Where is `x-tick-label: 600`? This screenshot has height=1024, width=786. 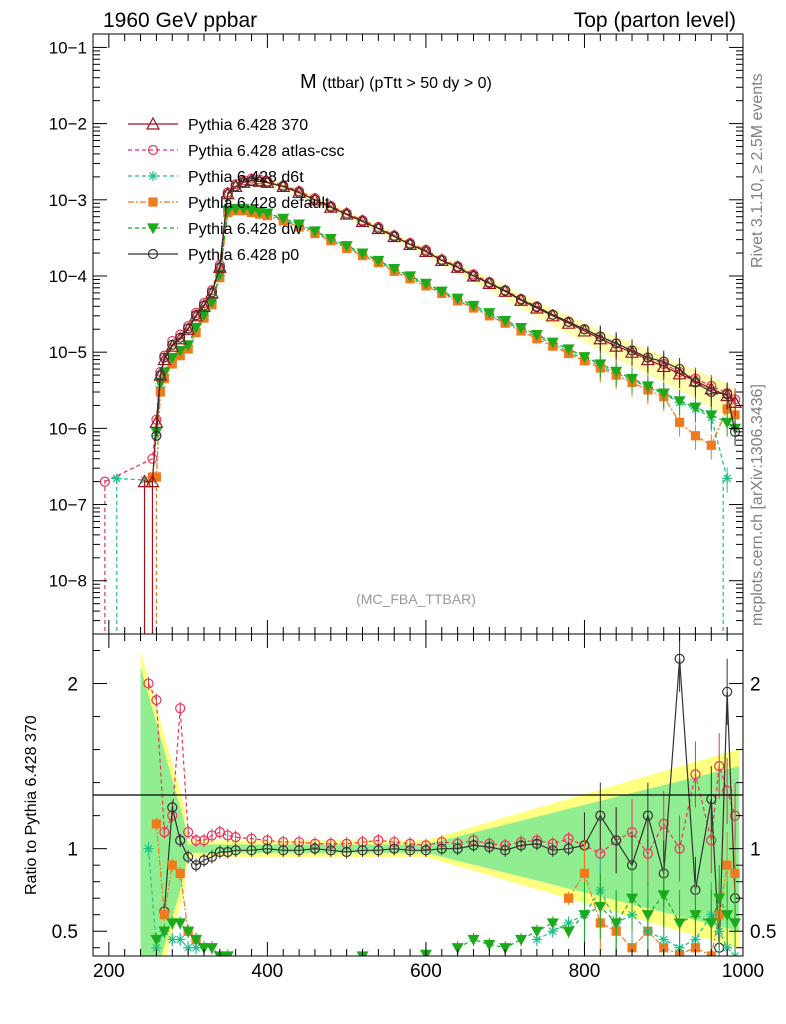
x-tick-label: 600 is located at coordinates (426, 971).